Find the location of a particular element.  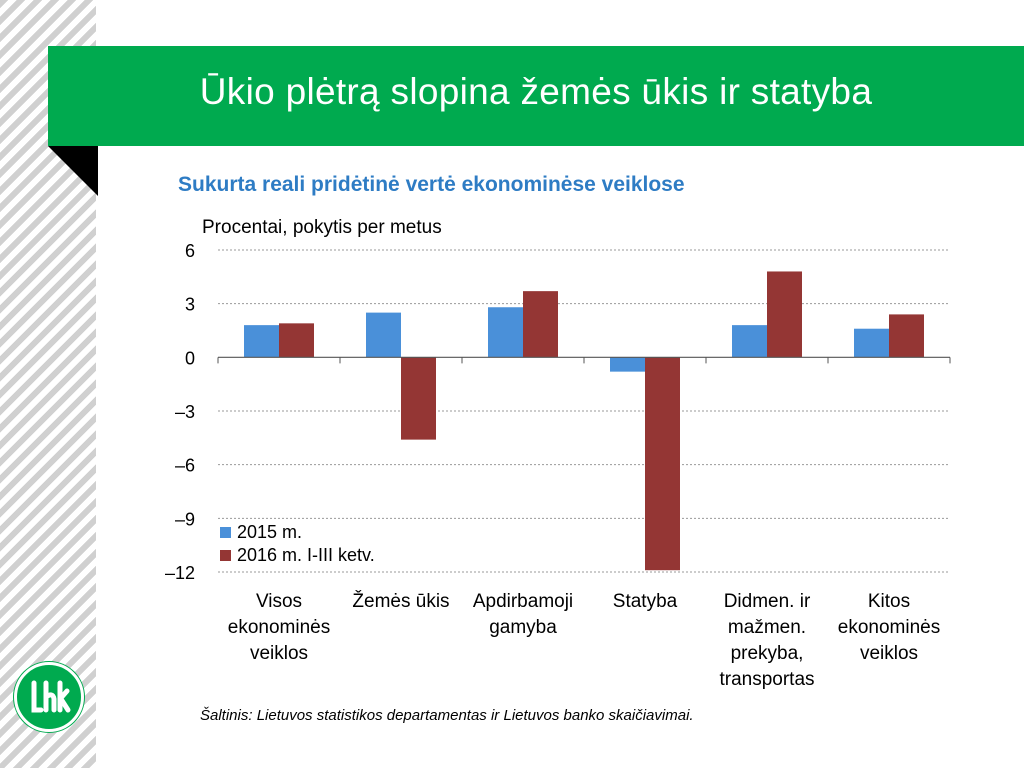

y-tick-label: –12 is located at coordinates (180, 573).